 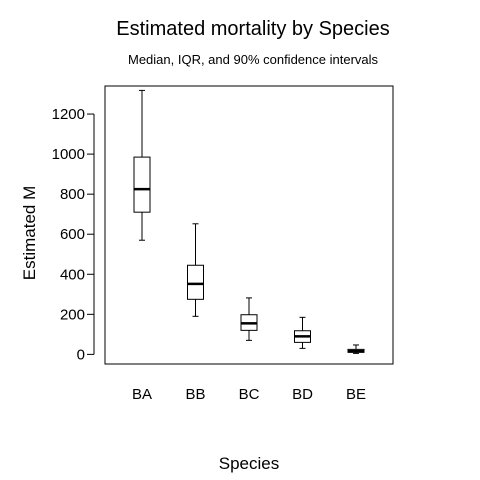 I want to click on y-tick-label: 1000, so click(x=68, y=154).